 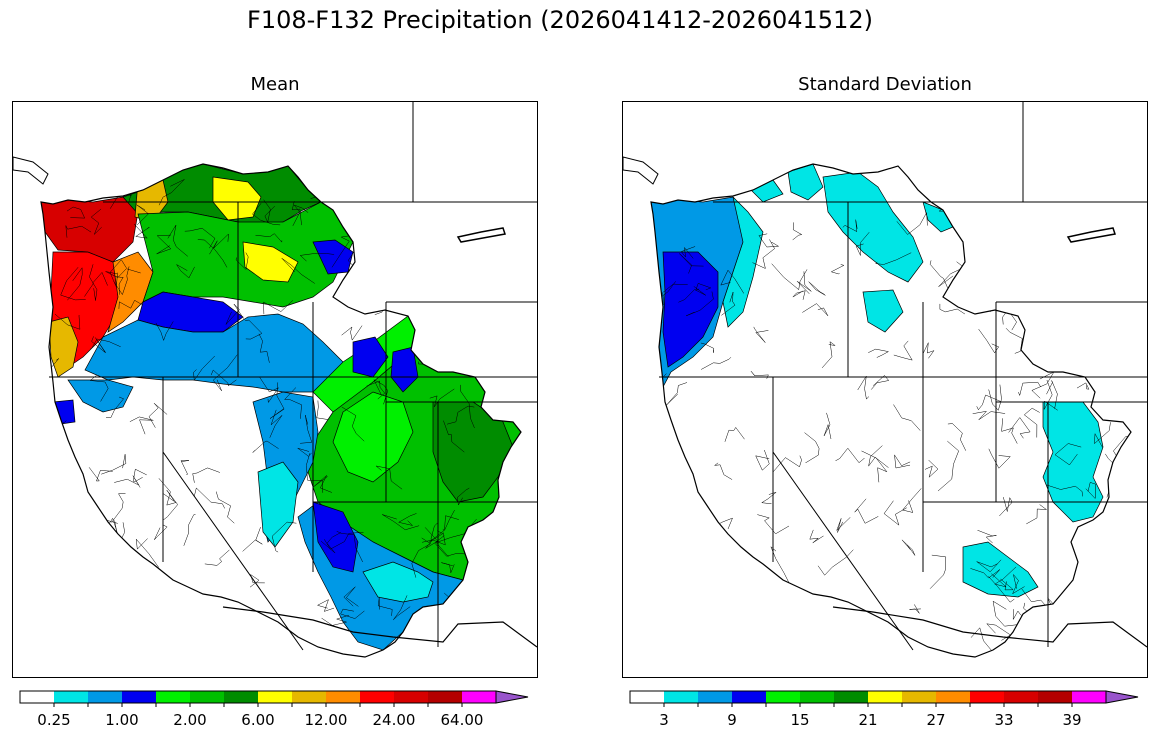 What do you see at coordinates (641, 170) in the screenshot?
I see `std-vancouver-island` at bounding box center [641, 170].